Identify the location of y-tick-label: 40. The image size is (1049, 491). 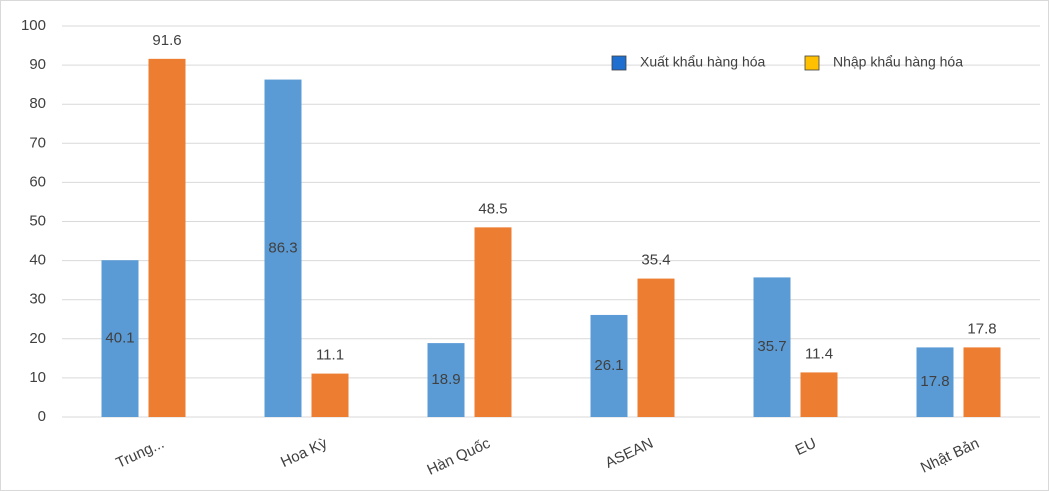
(37, 260).